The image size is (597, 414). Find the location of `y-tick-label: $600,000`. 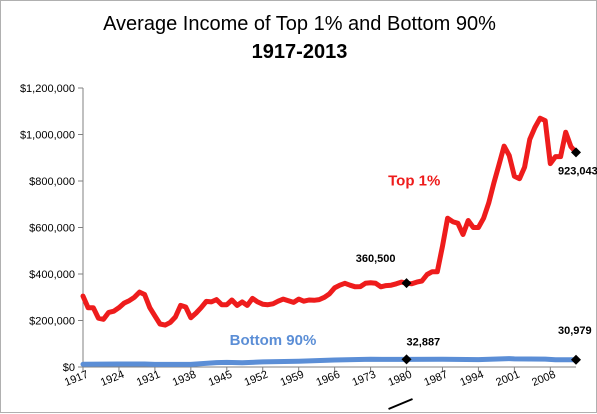

y-tick-label: $600,000 is located at coordinates (52, 229).